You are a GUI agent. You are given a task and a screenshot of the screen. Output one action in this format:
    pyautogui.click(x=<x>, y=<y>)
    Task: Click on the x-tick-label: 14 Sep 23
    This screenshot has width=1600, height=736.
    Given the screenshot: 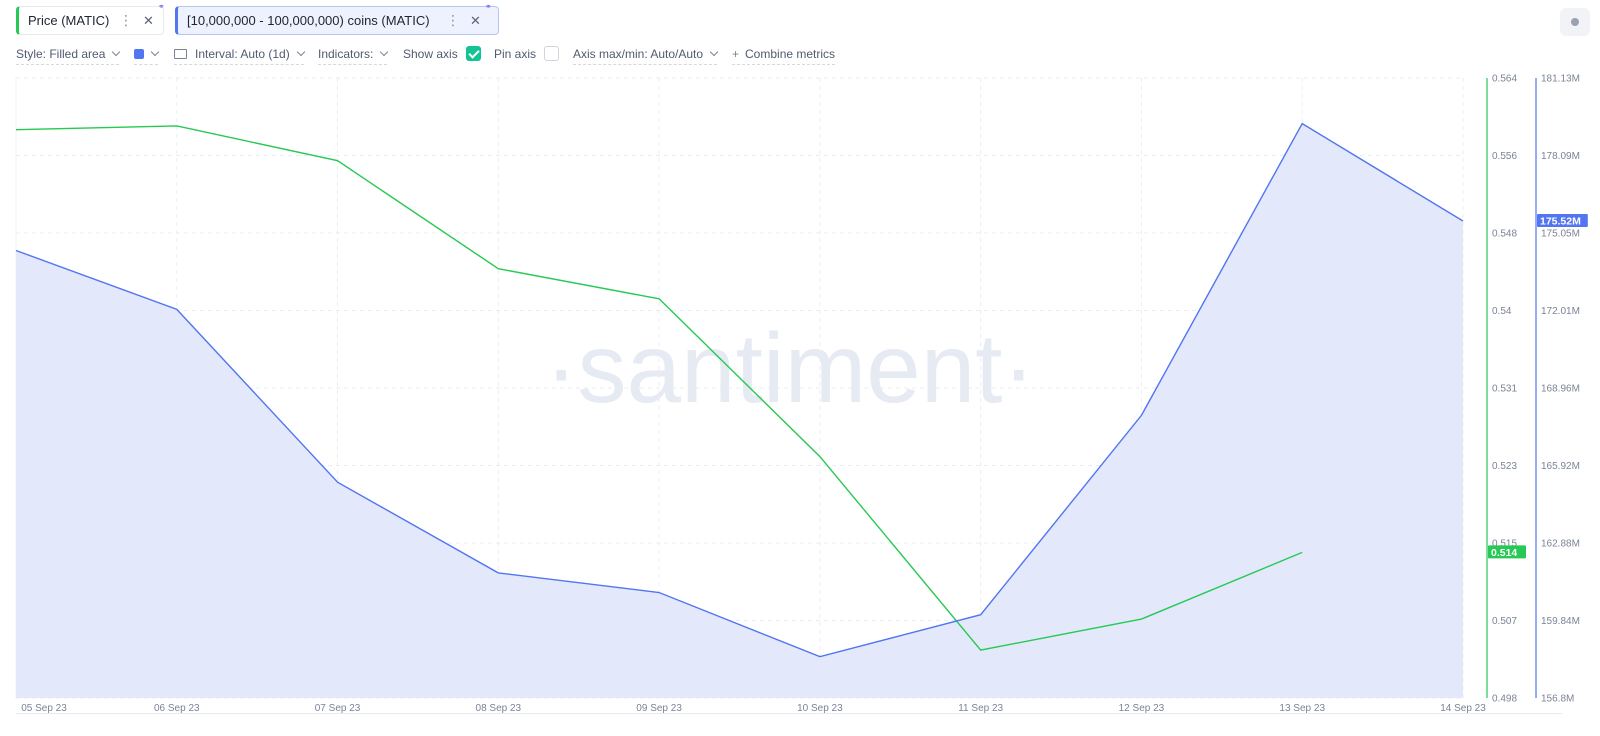 What is the action you would take?
    pyautogui.click(x=1463, y=708)
    